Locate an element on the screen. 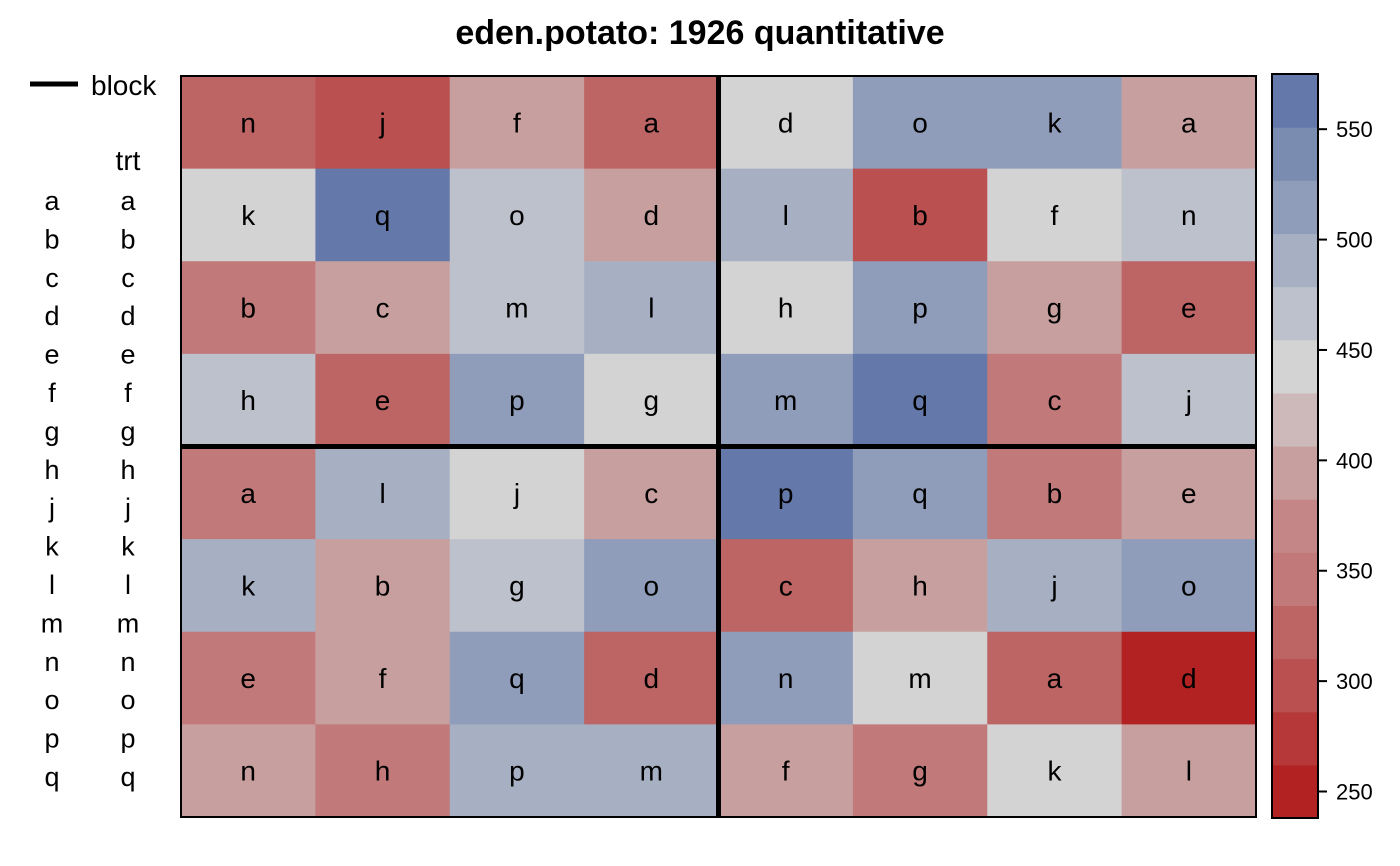 This screenshot has width=1400, height=866. chart-title: eden.potato: 1926 quantitative is located at coordinates (699, 33).